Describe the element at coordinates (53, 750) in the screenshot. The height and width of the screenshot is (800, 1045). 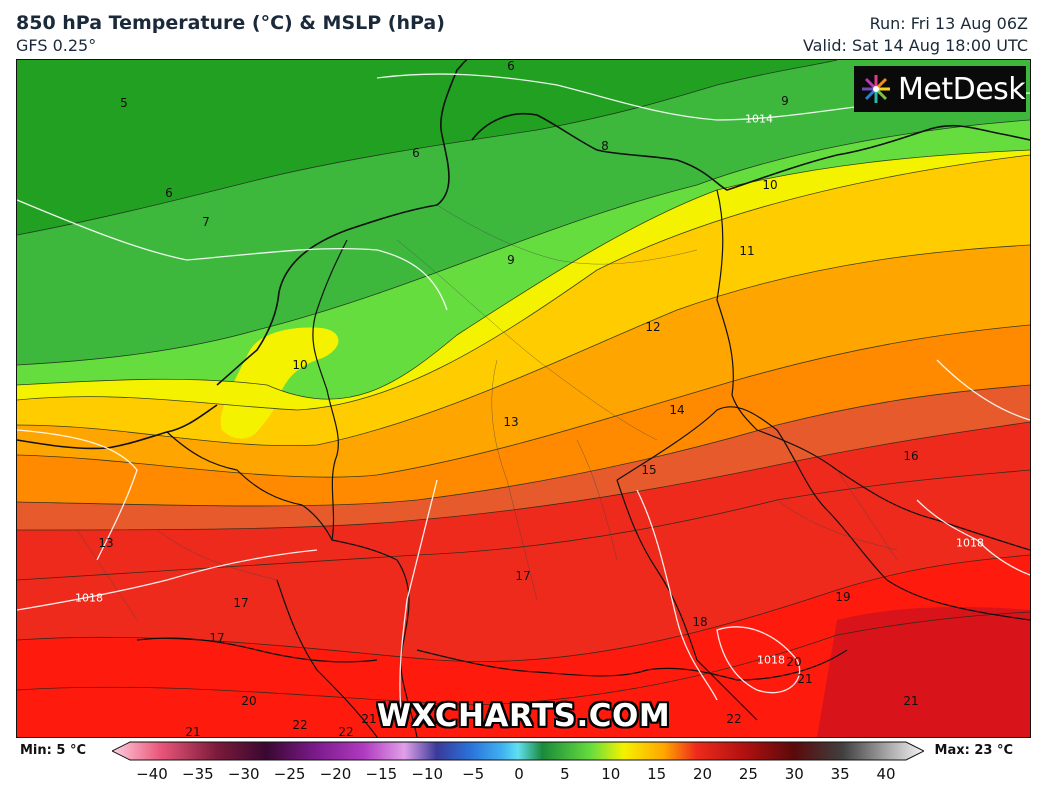
I see `min-temperature-label: Min: 5 °C` at that location.